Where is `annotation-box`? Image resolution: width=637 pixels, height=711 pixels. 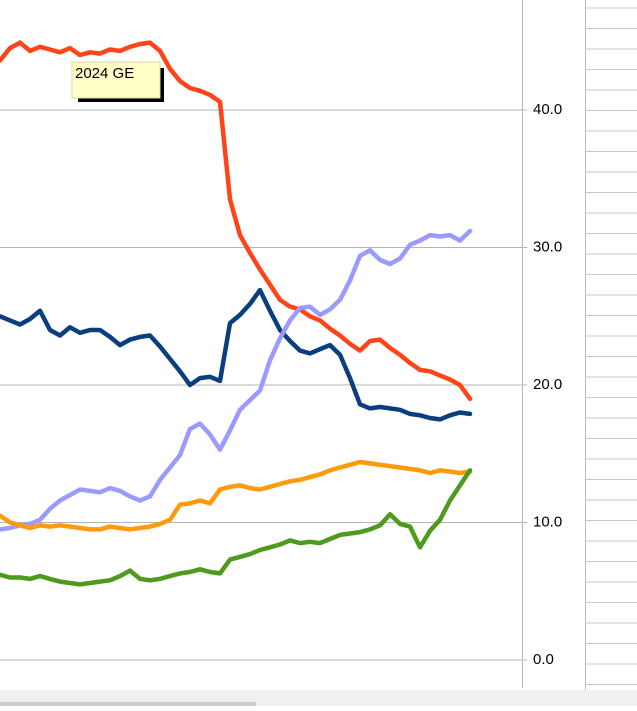
annotation-box is located at coordinates (116, 80).